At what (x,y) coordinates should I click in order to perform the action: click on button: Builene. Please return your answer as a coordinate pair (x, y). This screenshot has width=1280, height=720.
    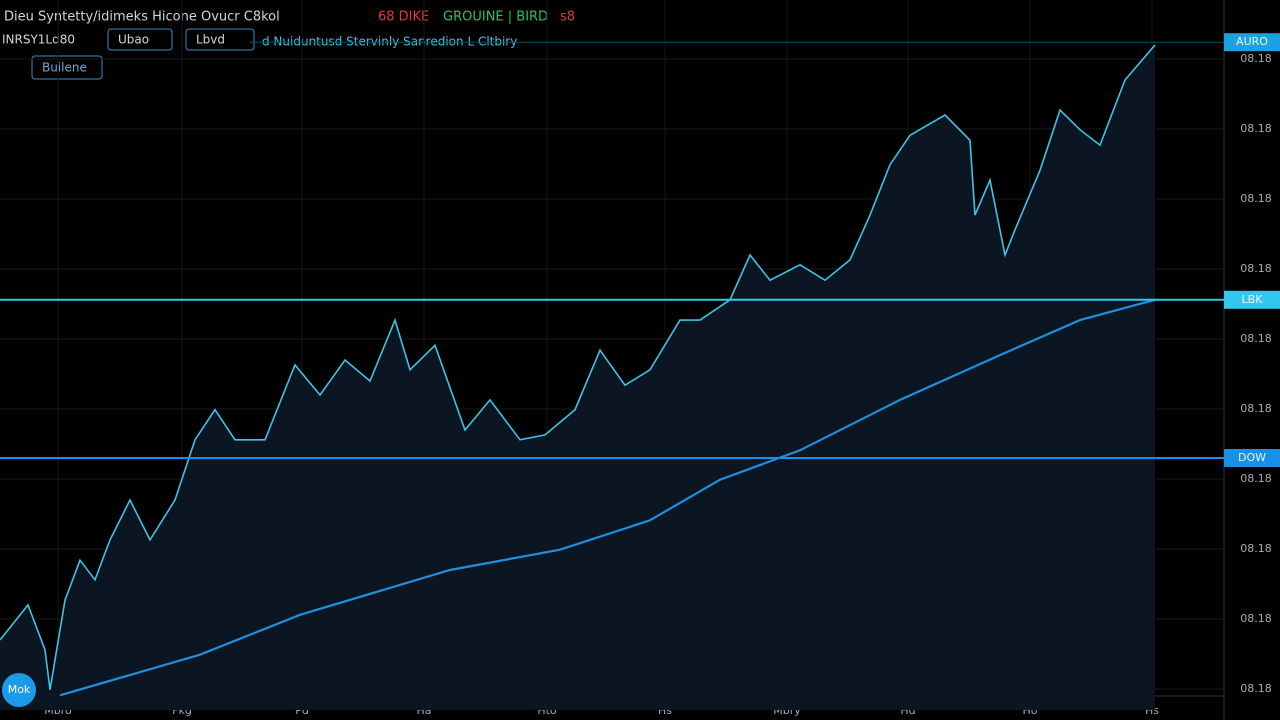
    Looking at the image, I should click on (64, 68).